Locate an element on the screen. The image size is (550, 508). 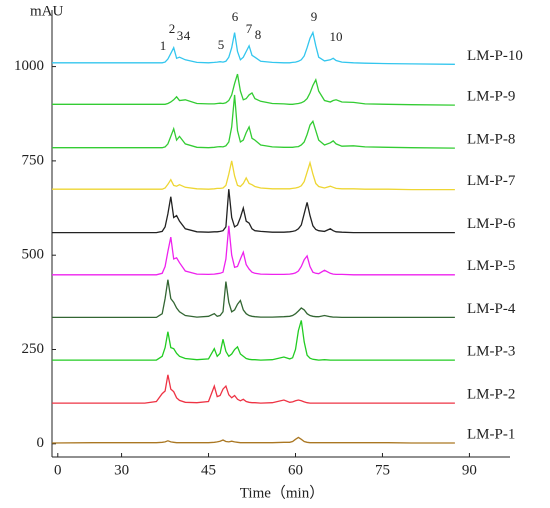
peak-label: 9 is located at coordinates (314, 16).